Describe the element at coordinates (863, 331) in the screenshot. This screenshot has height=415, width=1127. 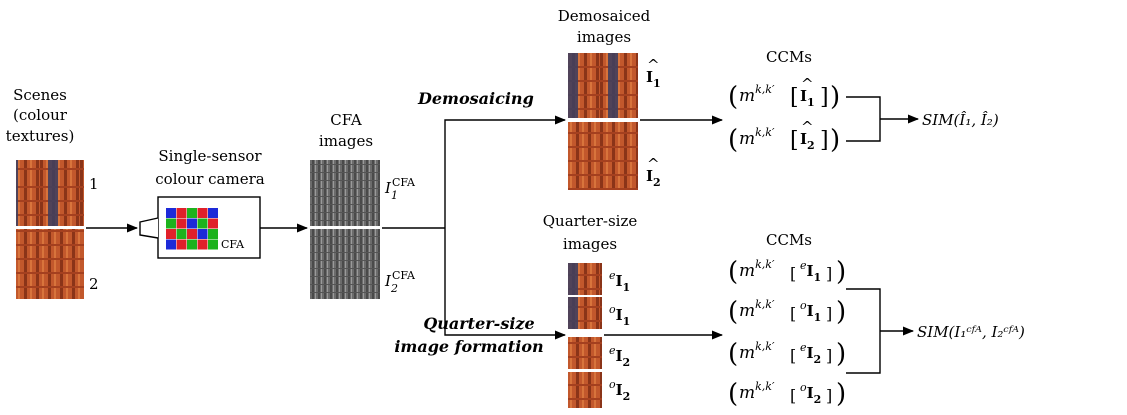
I see `ccm-bottom-bracket` at that location.